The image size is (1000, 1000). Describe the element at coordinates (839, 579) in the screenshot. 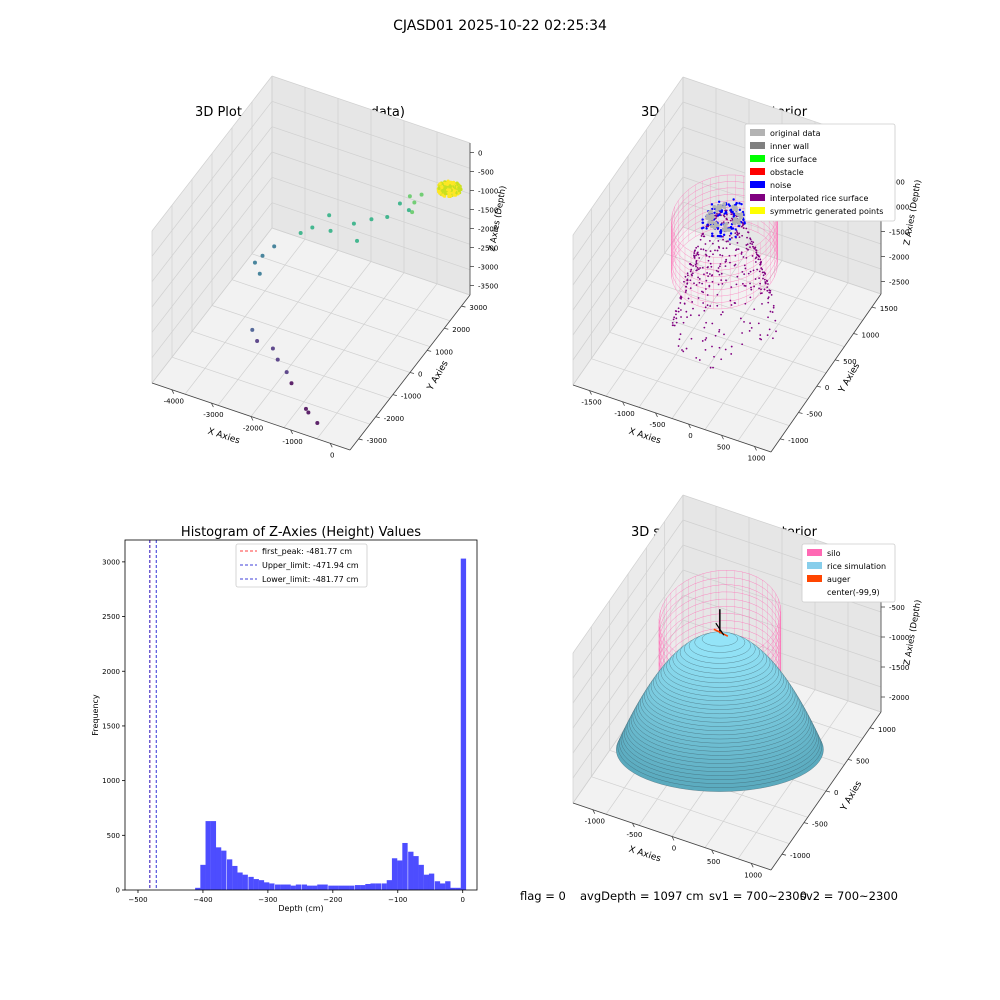

I see `legend-label: auger` at that location.